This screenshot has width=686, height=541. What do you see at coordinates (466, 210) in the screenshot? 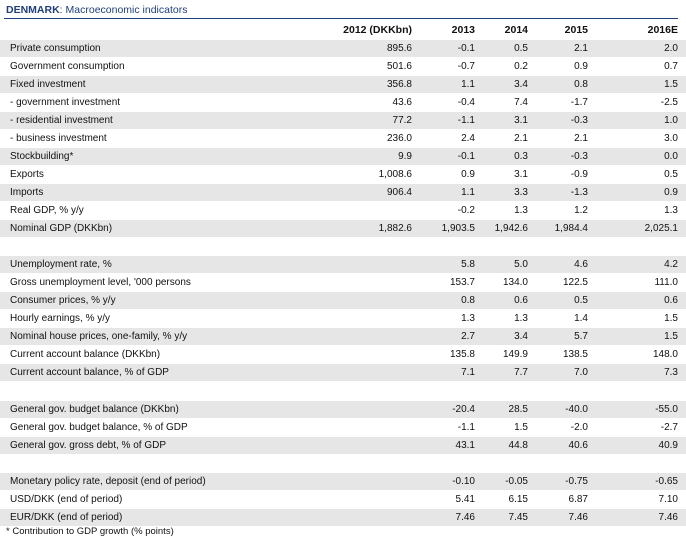
I see `row-value: -0.2` at bounding box center [466, 210].